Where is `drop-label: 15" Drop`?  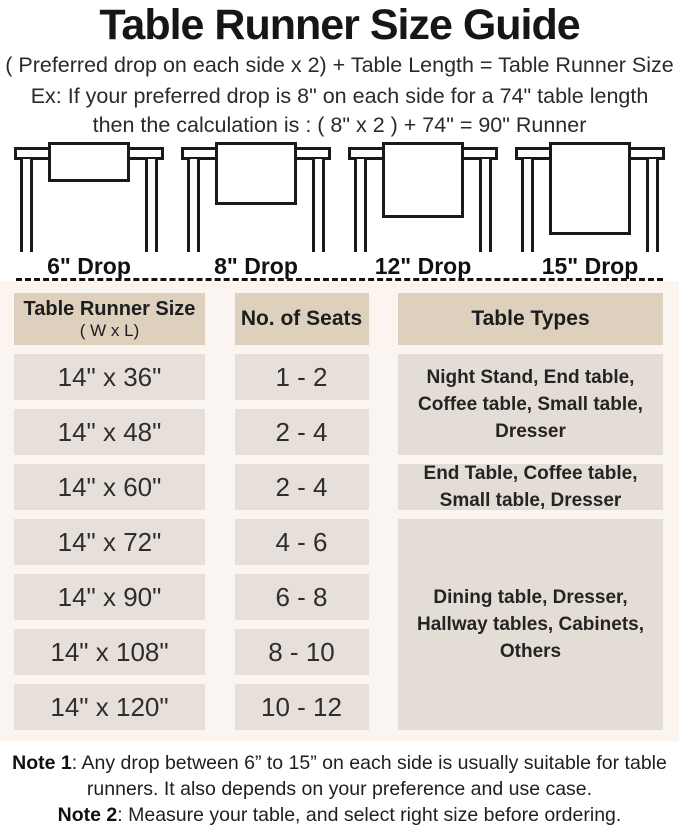
drop-label: 15" Drop is located at coordinates (590, 266).